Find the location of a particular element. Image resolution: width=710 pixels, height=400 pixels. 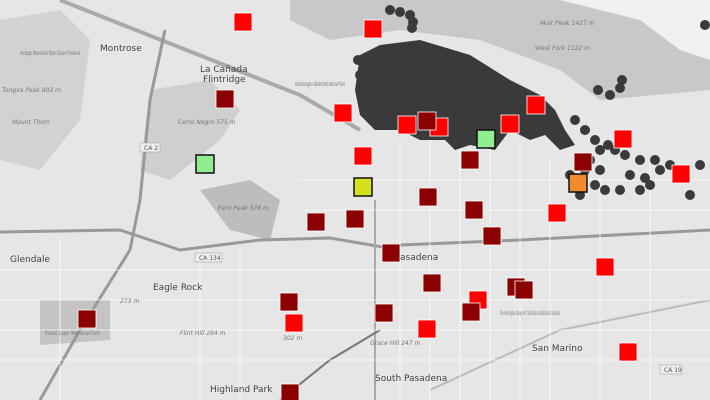

label-muir-peak: Muir Peak 1427 m is located at coordinates (567, 23).